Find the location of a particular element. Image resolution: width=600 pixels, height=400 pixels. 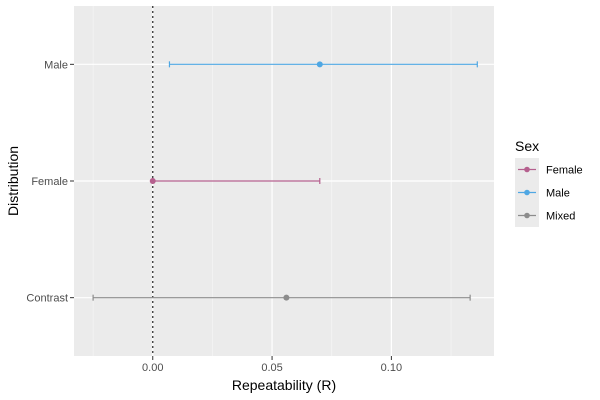

y-axis-title: Distribution is located at coordinates (13, 181).